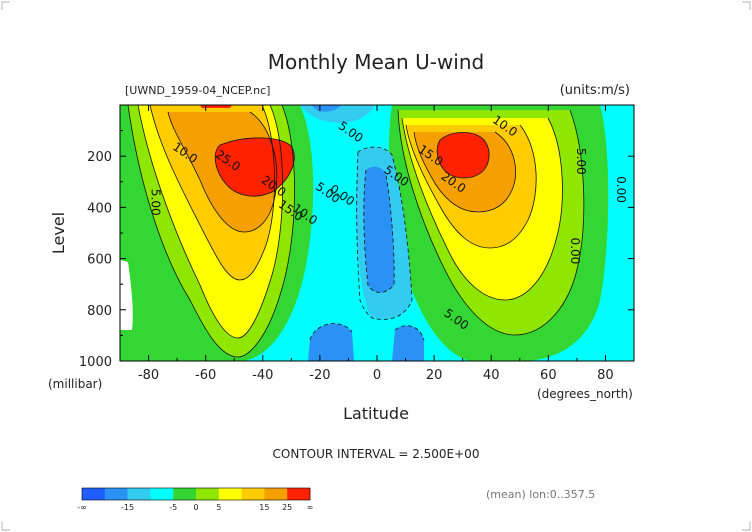  Describe the element at coordinates (205, 375) in the screenshot. I see `x-tick-label: -60` at that location.